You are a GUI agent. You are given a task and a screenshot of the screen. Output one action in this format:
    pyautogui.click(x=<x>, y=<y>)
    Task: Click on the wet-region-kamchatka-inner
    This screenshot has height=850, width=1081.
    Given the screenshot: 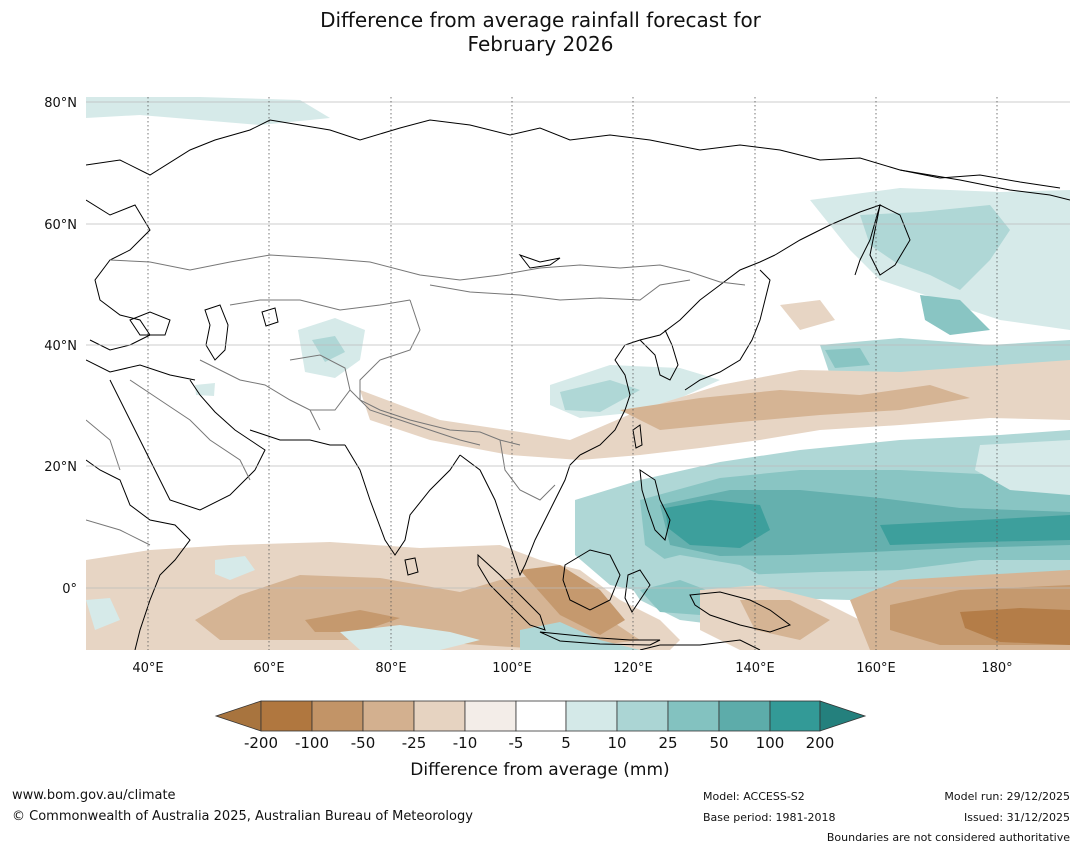 What is the action you would take?
    pyautogui.click(x=955, y=315)
    